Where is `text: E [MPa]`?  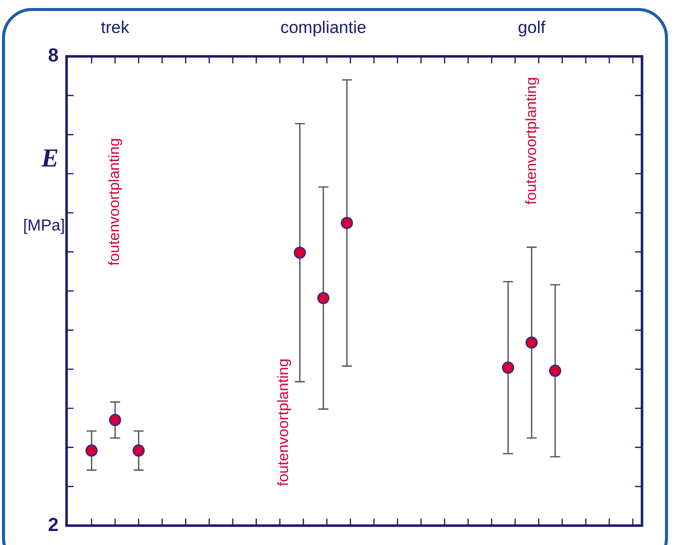 text: E [MPa] is located at coordinates (44, 189).